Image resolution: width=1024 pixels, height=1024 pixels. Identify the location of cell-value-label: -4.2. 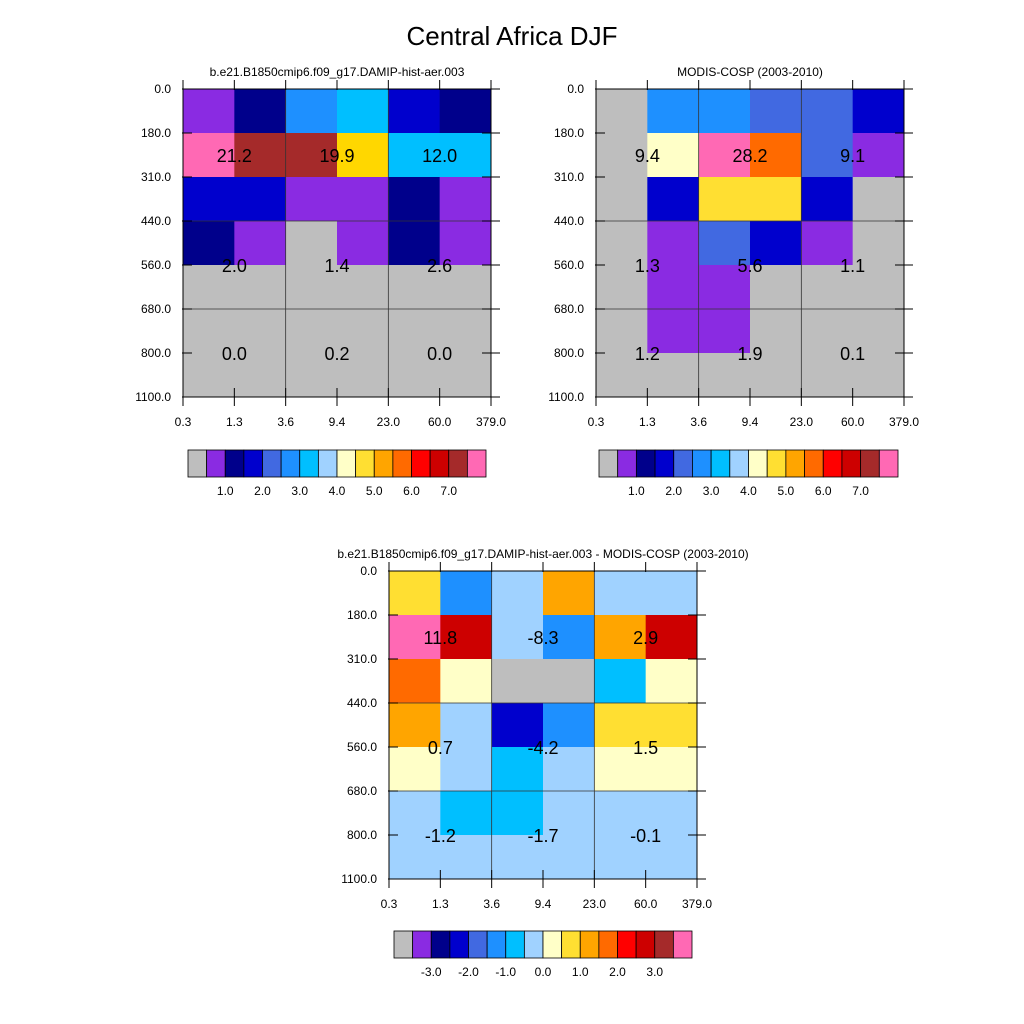
(542, 748).